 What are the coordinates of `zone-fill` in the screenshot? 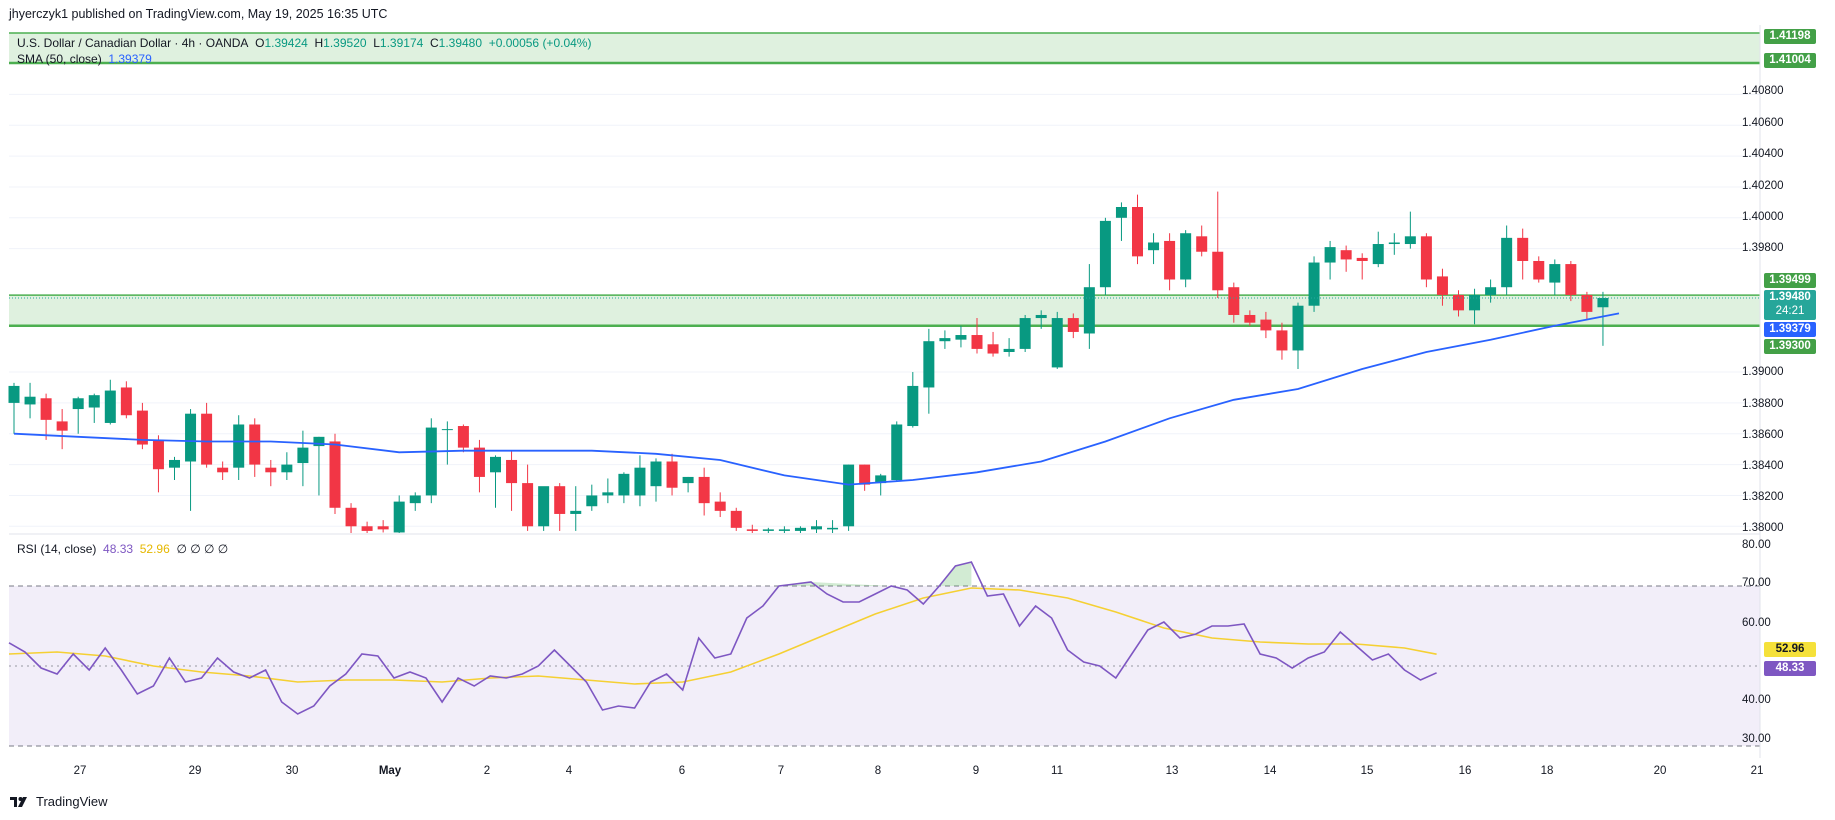 It's located at (884, 48).